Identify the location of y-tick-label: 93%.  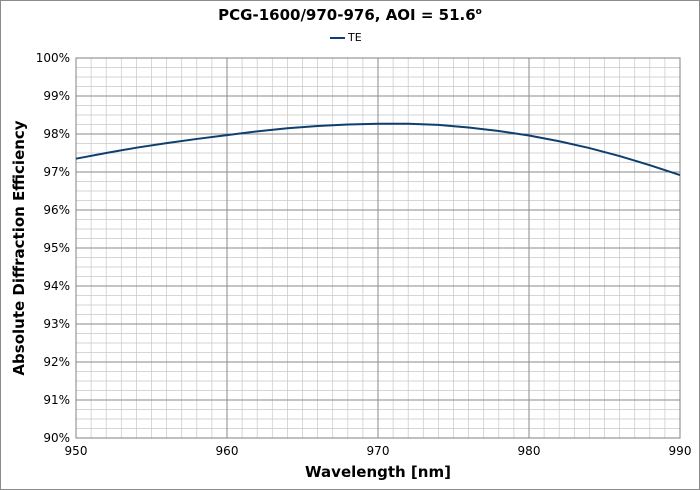
(56, 324).